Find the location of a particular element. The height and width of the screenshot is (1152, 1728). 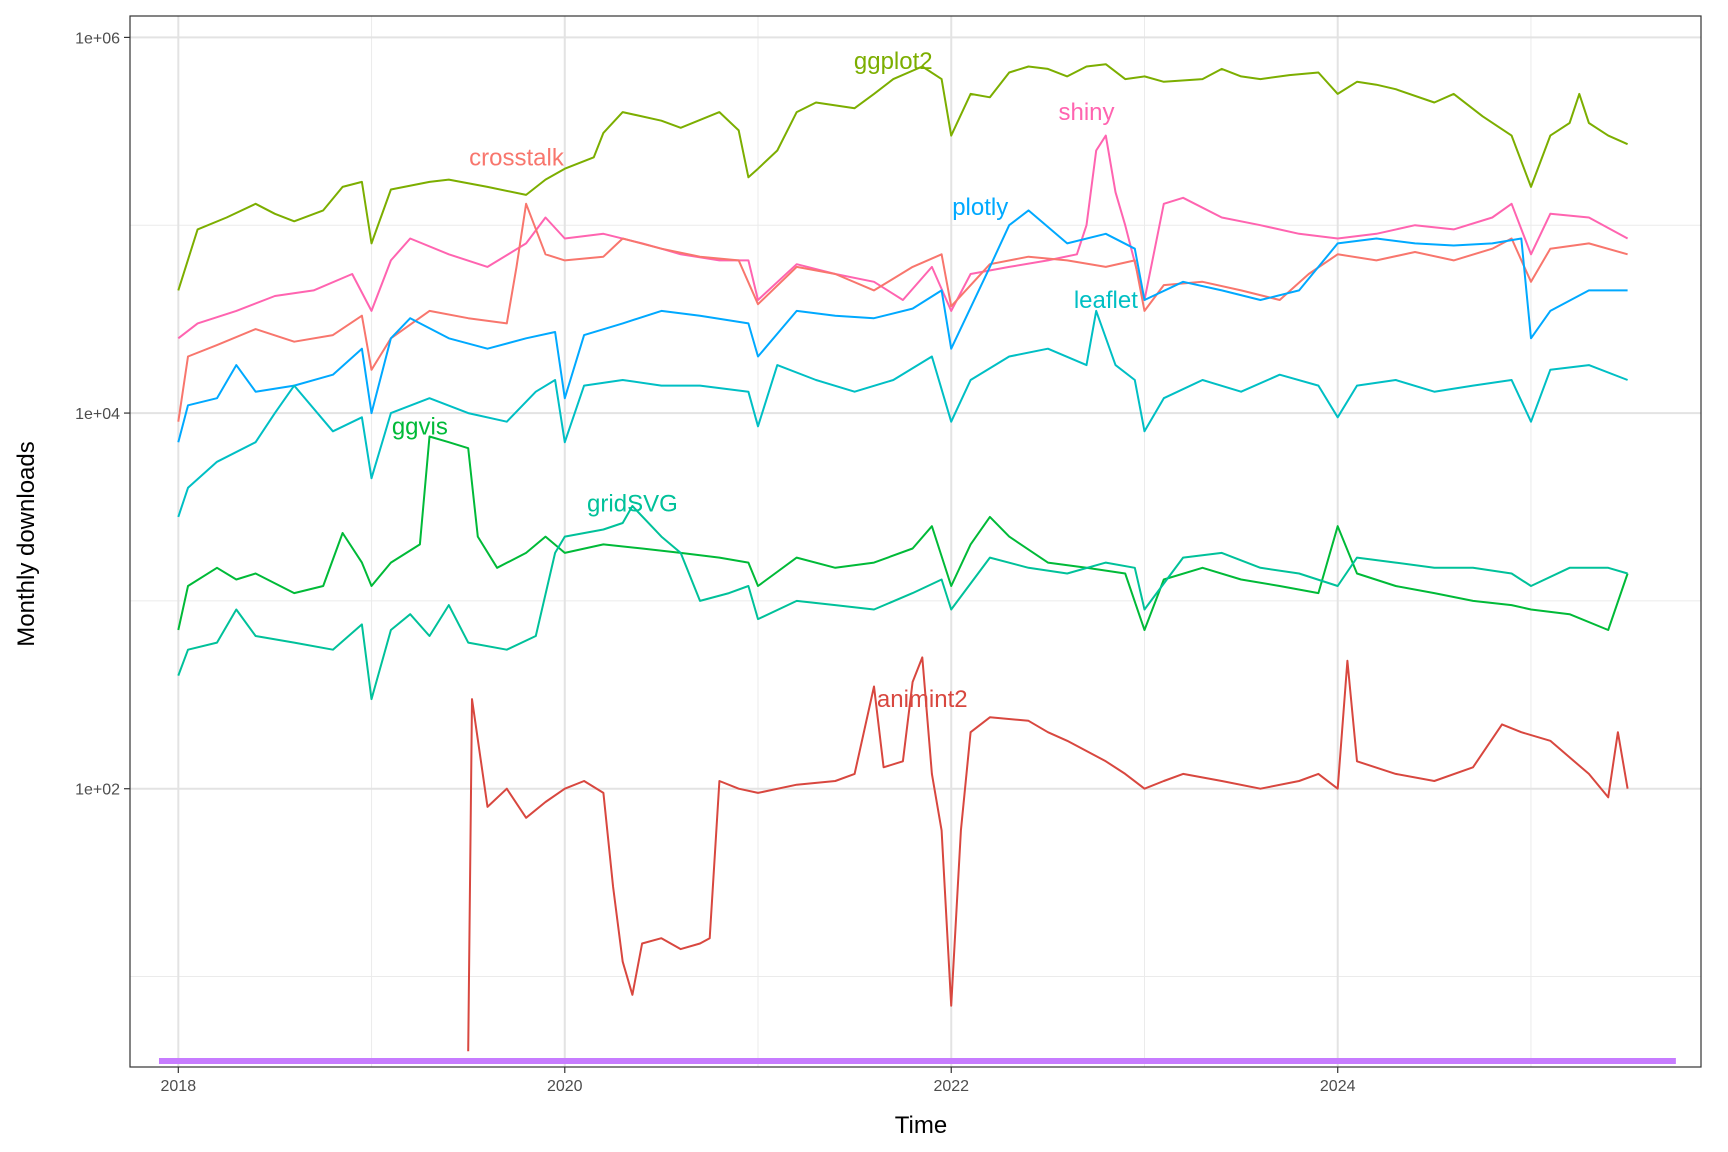

series-label-plotly: plotly is located at coordinates (980, 207).